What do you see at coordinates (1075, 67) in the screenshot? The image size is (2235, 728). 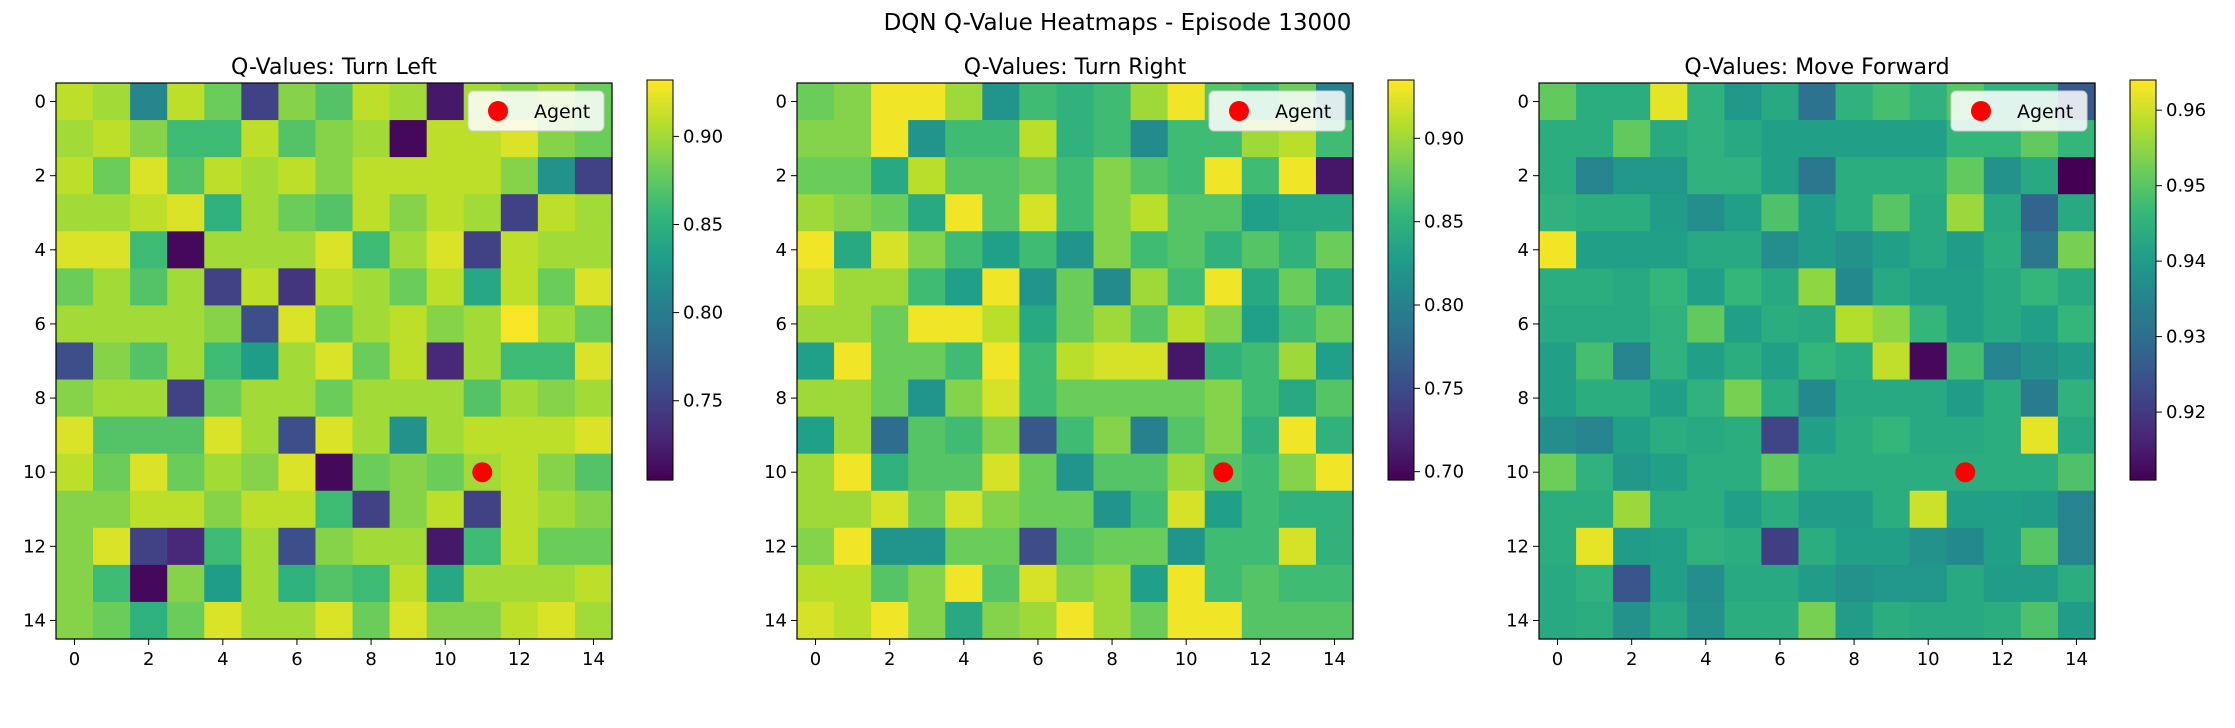 I see `panel-title: Q-Values: Turn Right` at bounding box center [1075, 67].